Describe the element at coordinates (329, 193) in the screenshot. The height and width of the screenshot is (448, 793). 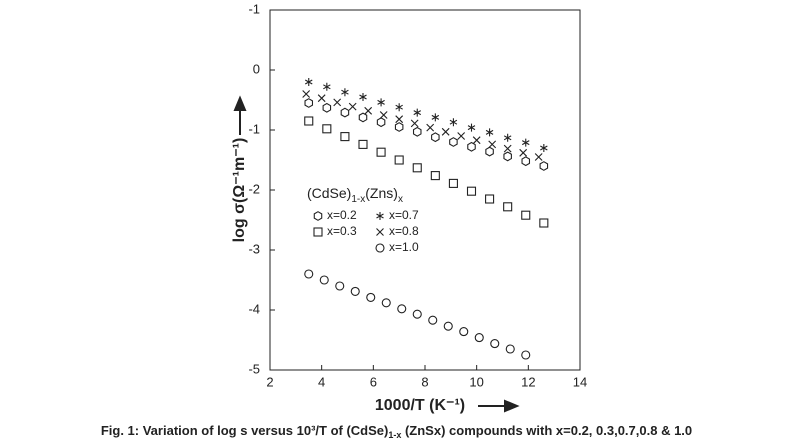
I see `legend-title-part: (CdSe)` at that location.